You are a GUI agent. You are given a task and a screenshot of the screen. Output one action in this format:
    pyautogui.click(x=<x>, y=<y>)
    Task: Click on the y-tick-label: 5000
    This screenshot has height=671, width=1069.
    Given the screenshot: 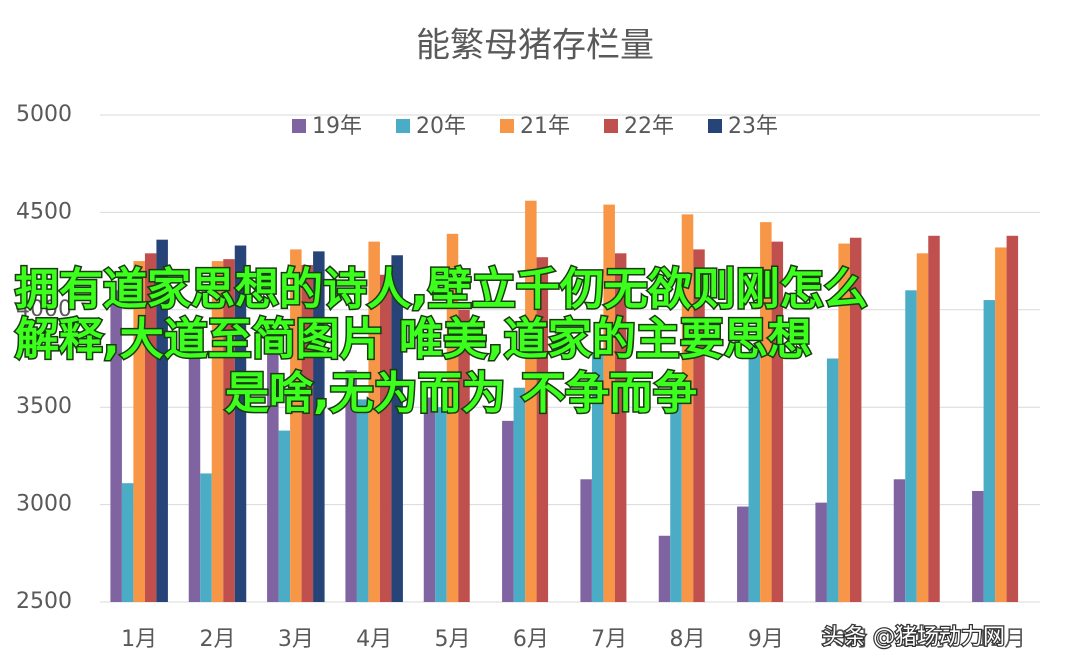 What is the action you would take?
    pyautogui.click(x=44, y=114)
    